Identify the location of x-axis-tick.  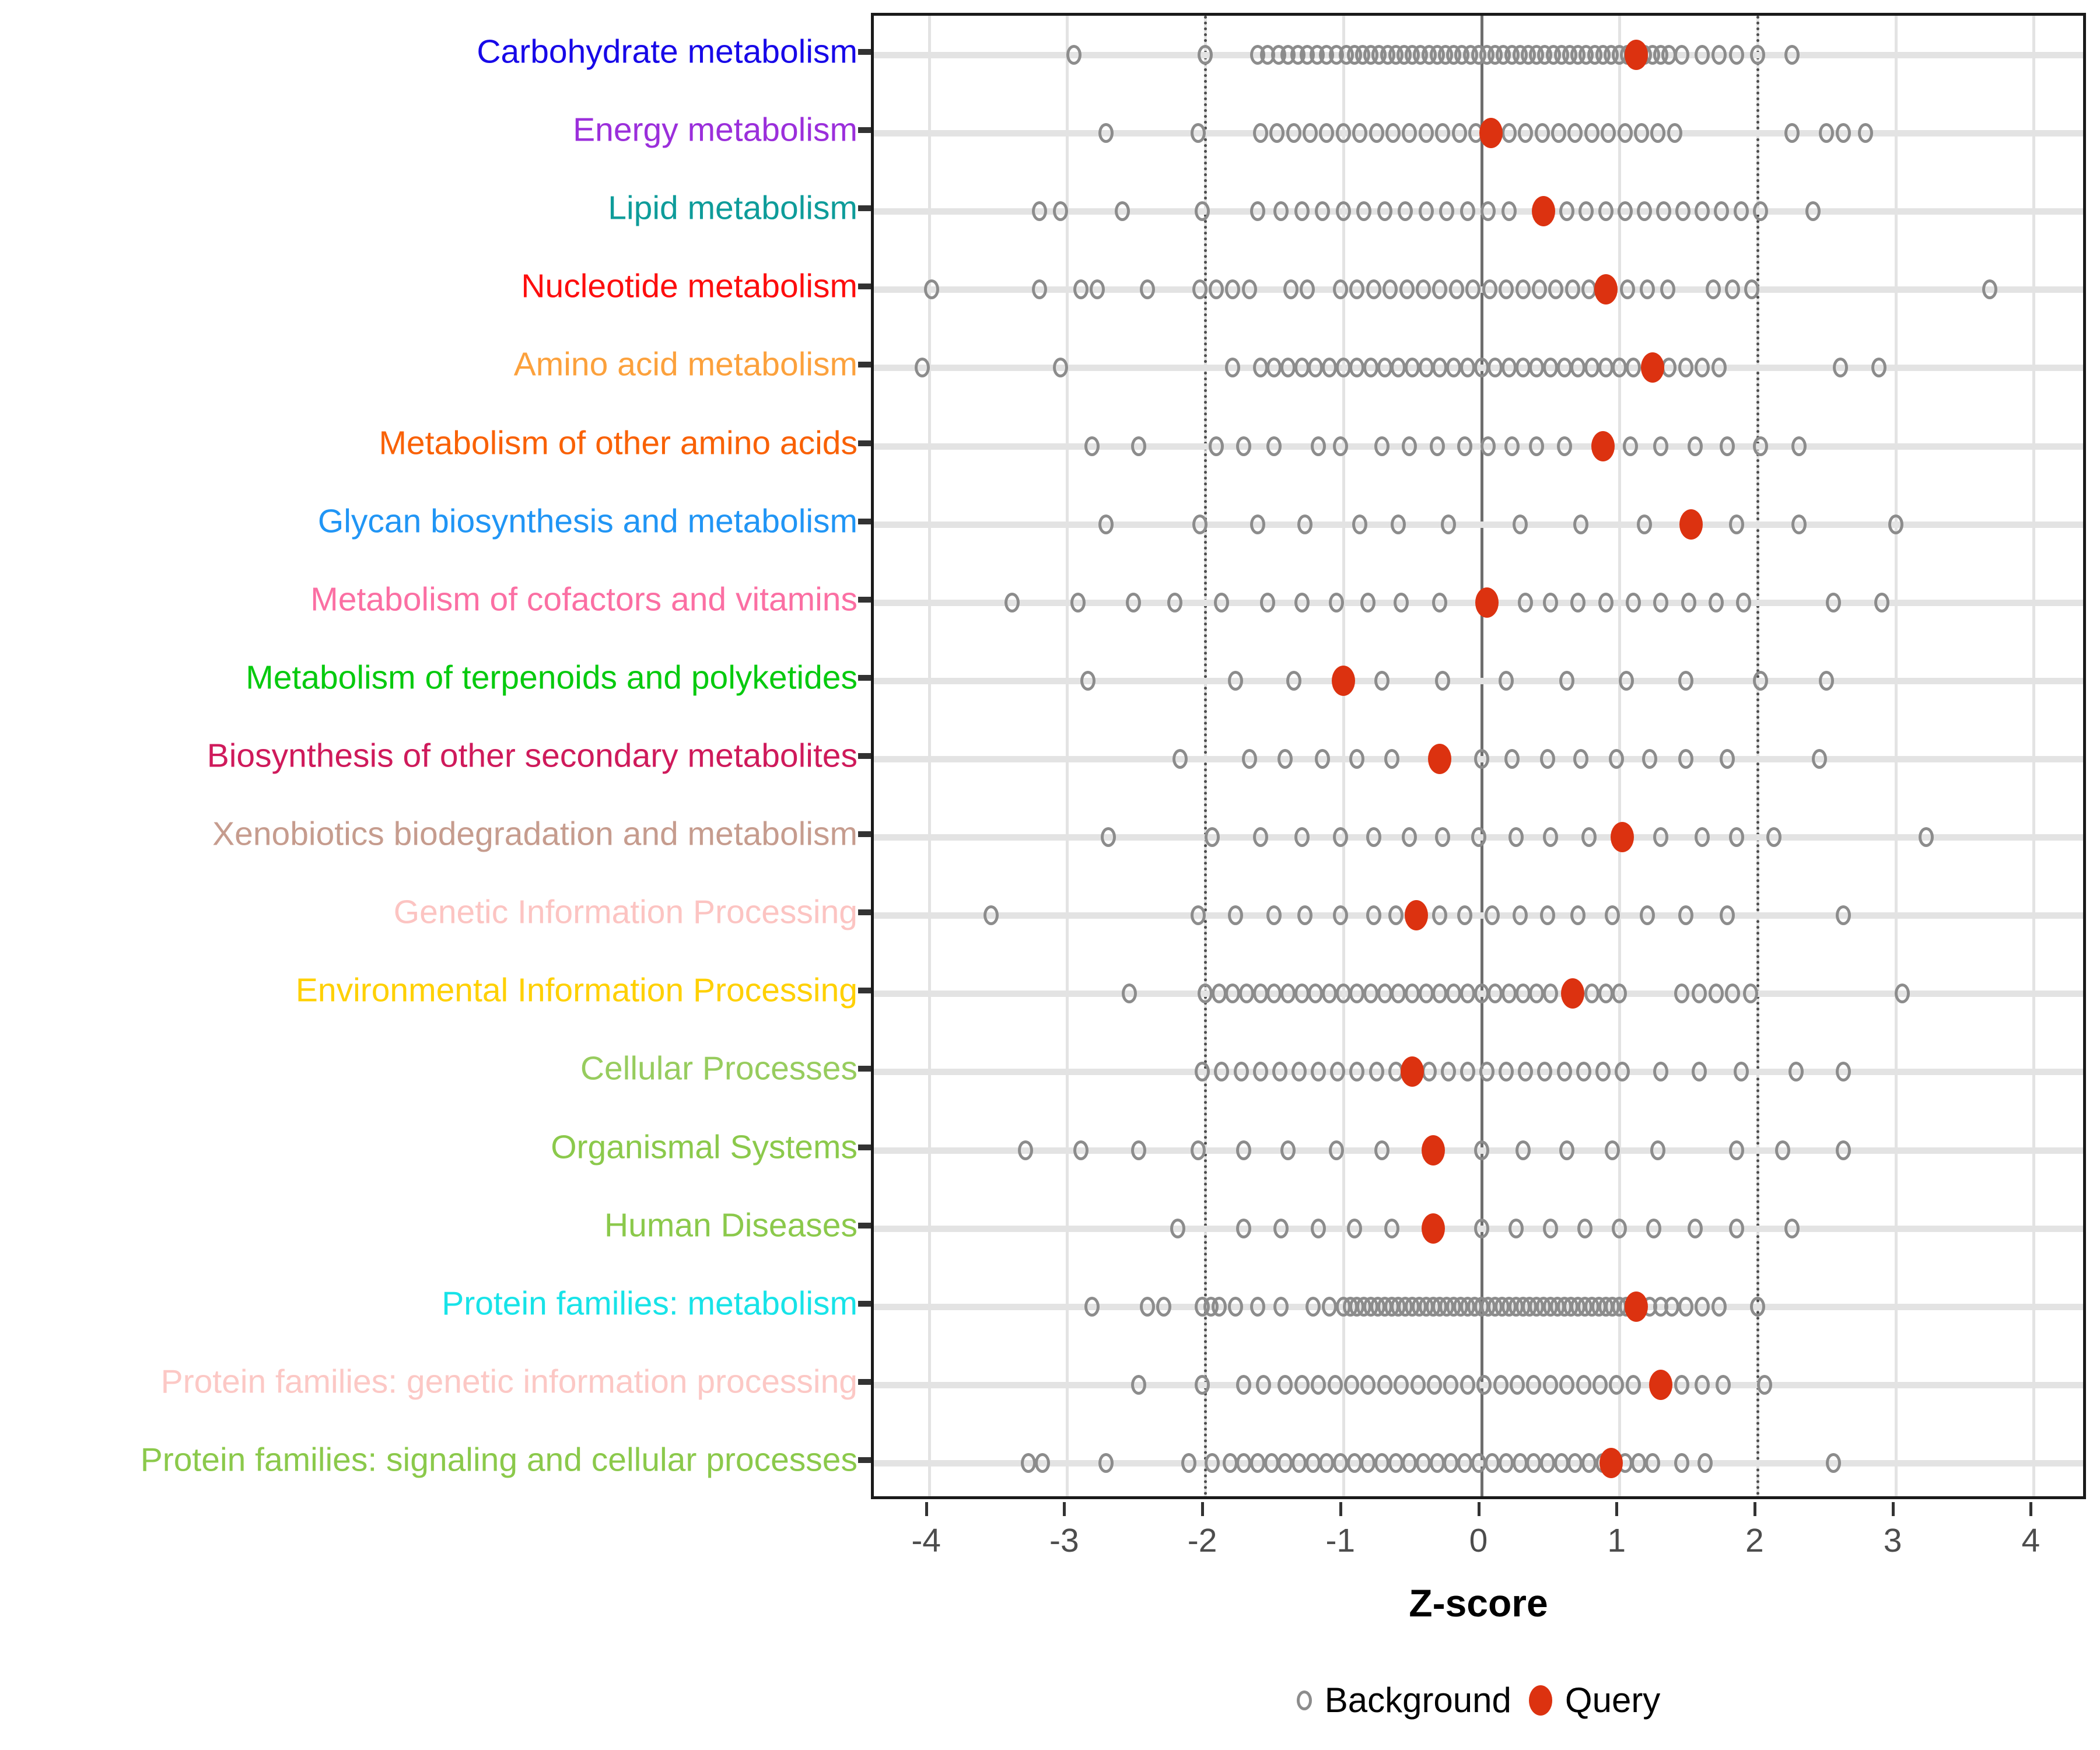
(1340, 1509).